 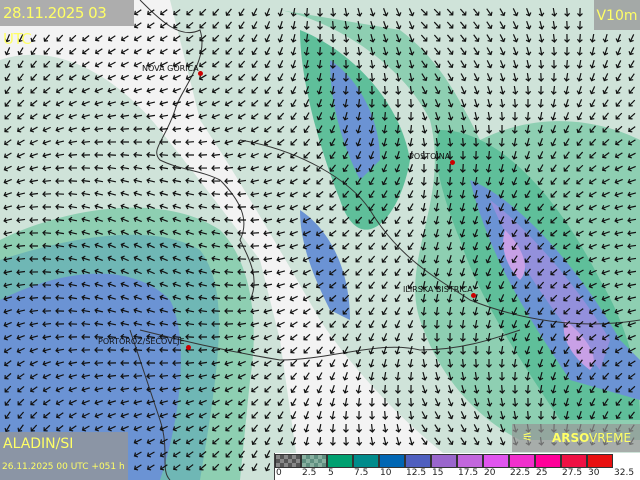 What do you see at coordinates (527, 437) in the screenshot?
I see `satellite-dish-icon: ⚟` at bounding box center [527, 437].